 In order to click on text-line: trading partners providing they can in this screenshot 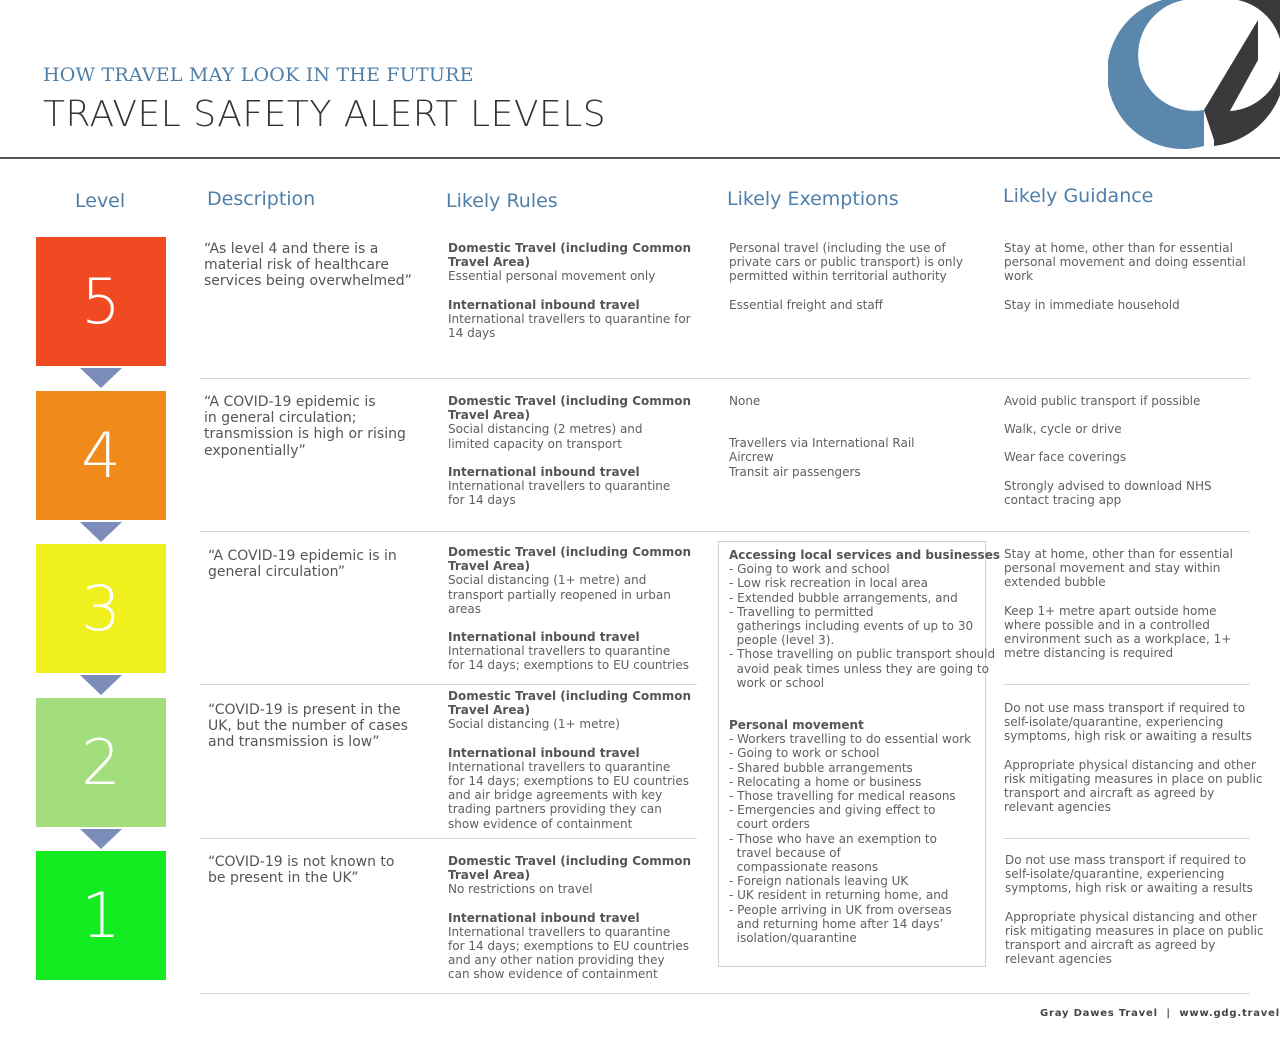, I will do `click(555, 809)`.